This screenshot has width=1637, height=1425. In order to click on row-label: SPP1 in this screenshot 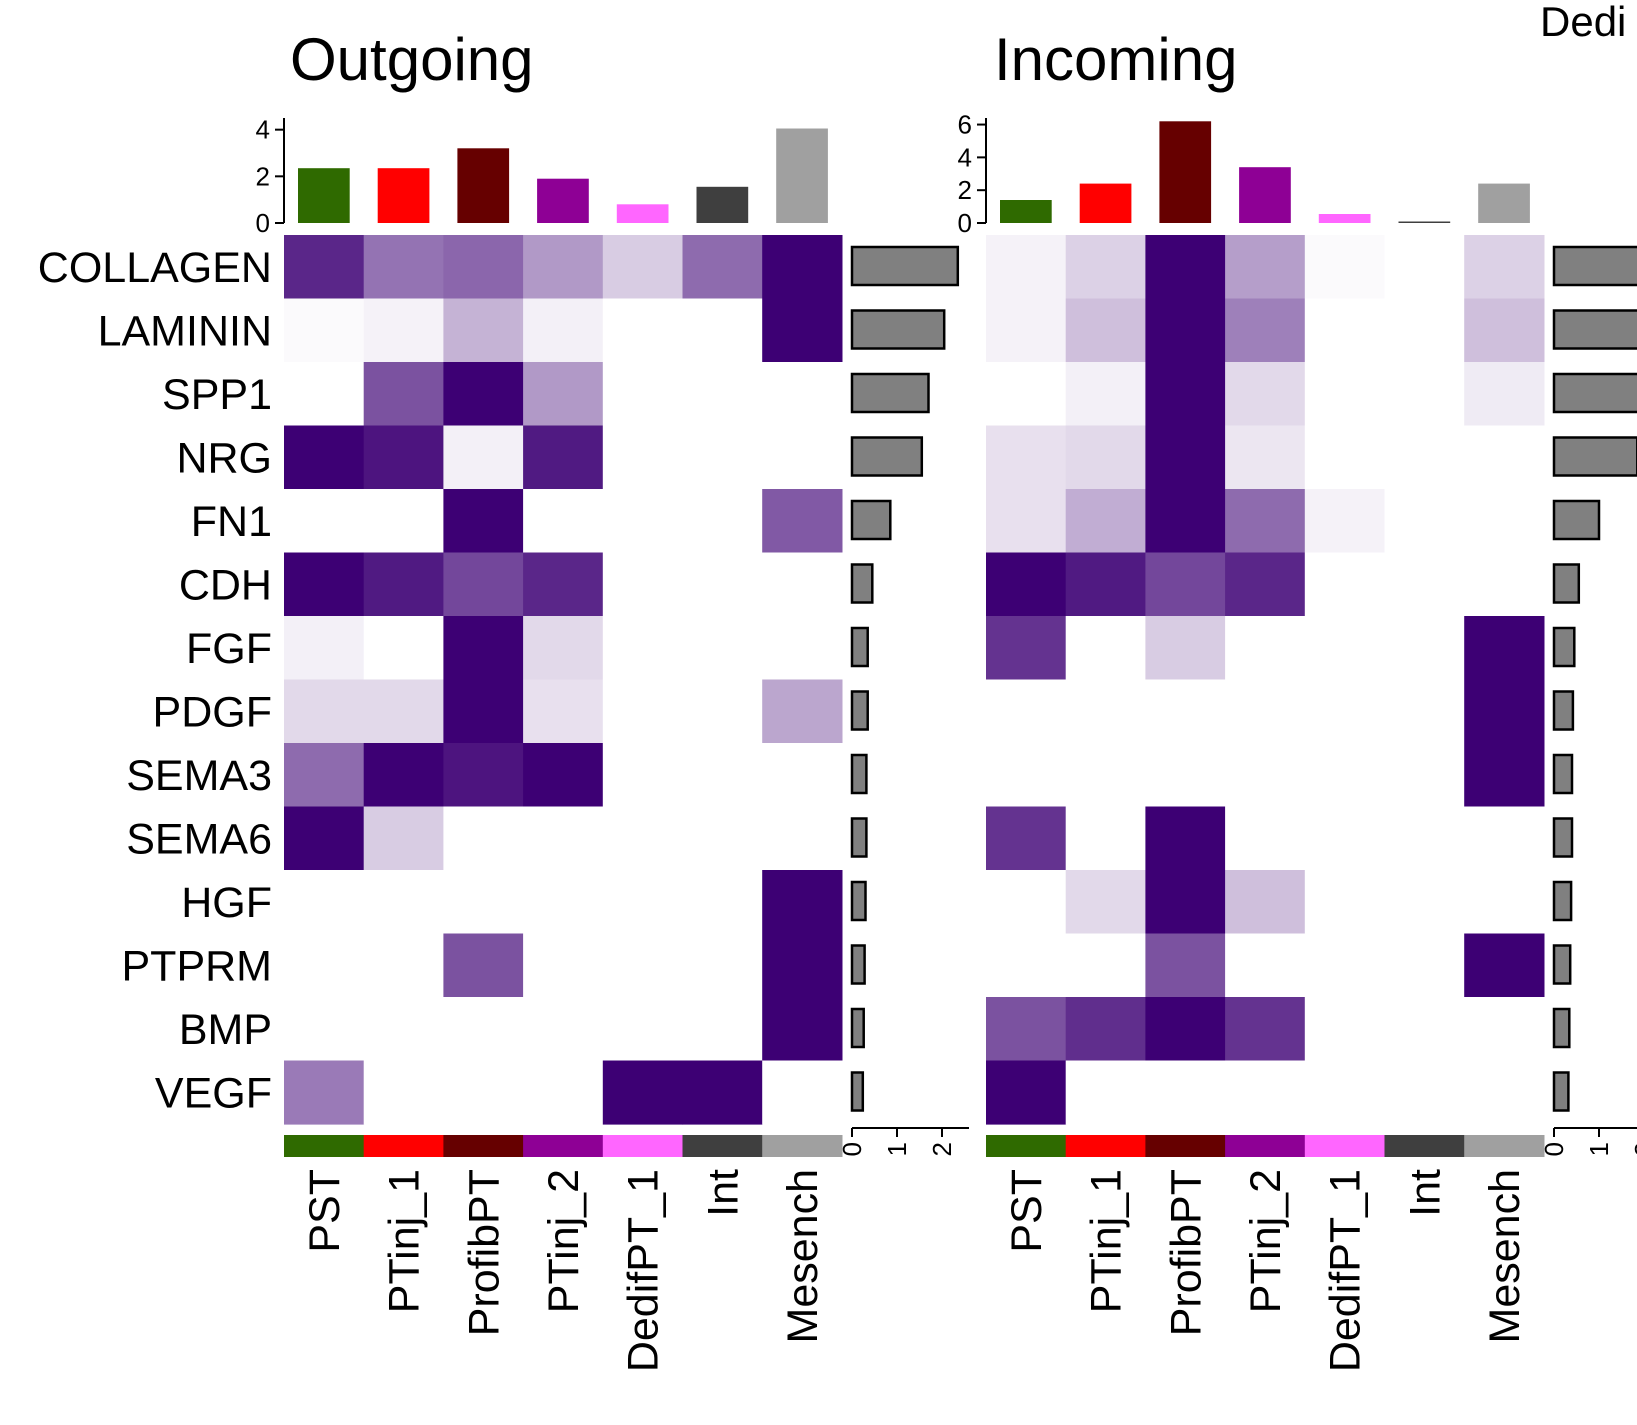, I will do `click(217, 395)`.